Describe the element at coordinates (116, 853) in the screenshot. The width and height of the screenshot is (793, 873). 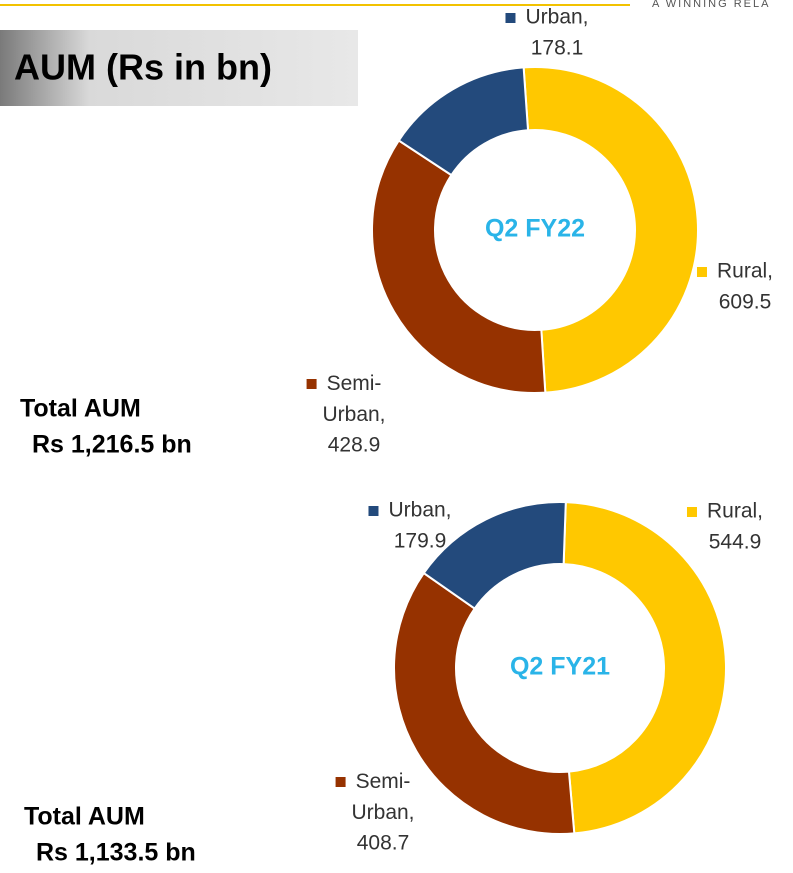
I see `total-label: Rs 1,133.5 bn` at that location.